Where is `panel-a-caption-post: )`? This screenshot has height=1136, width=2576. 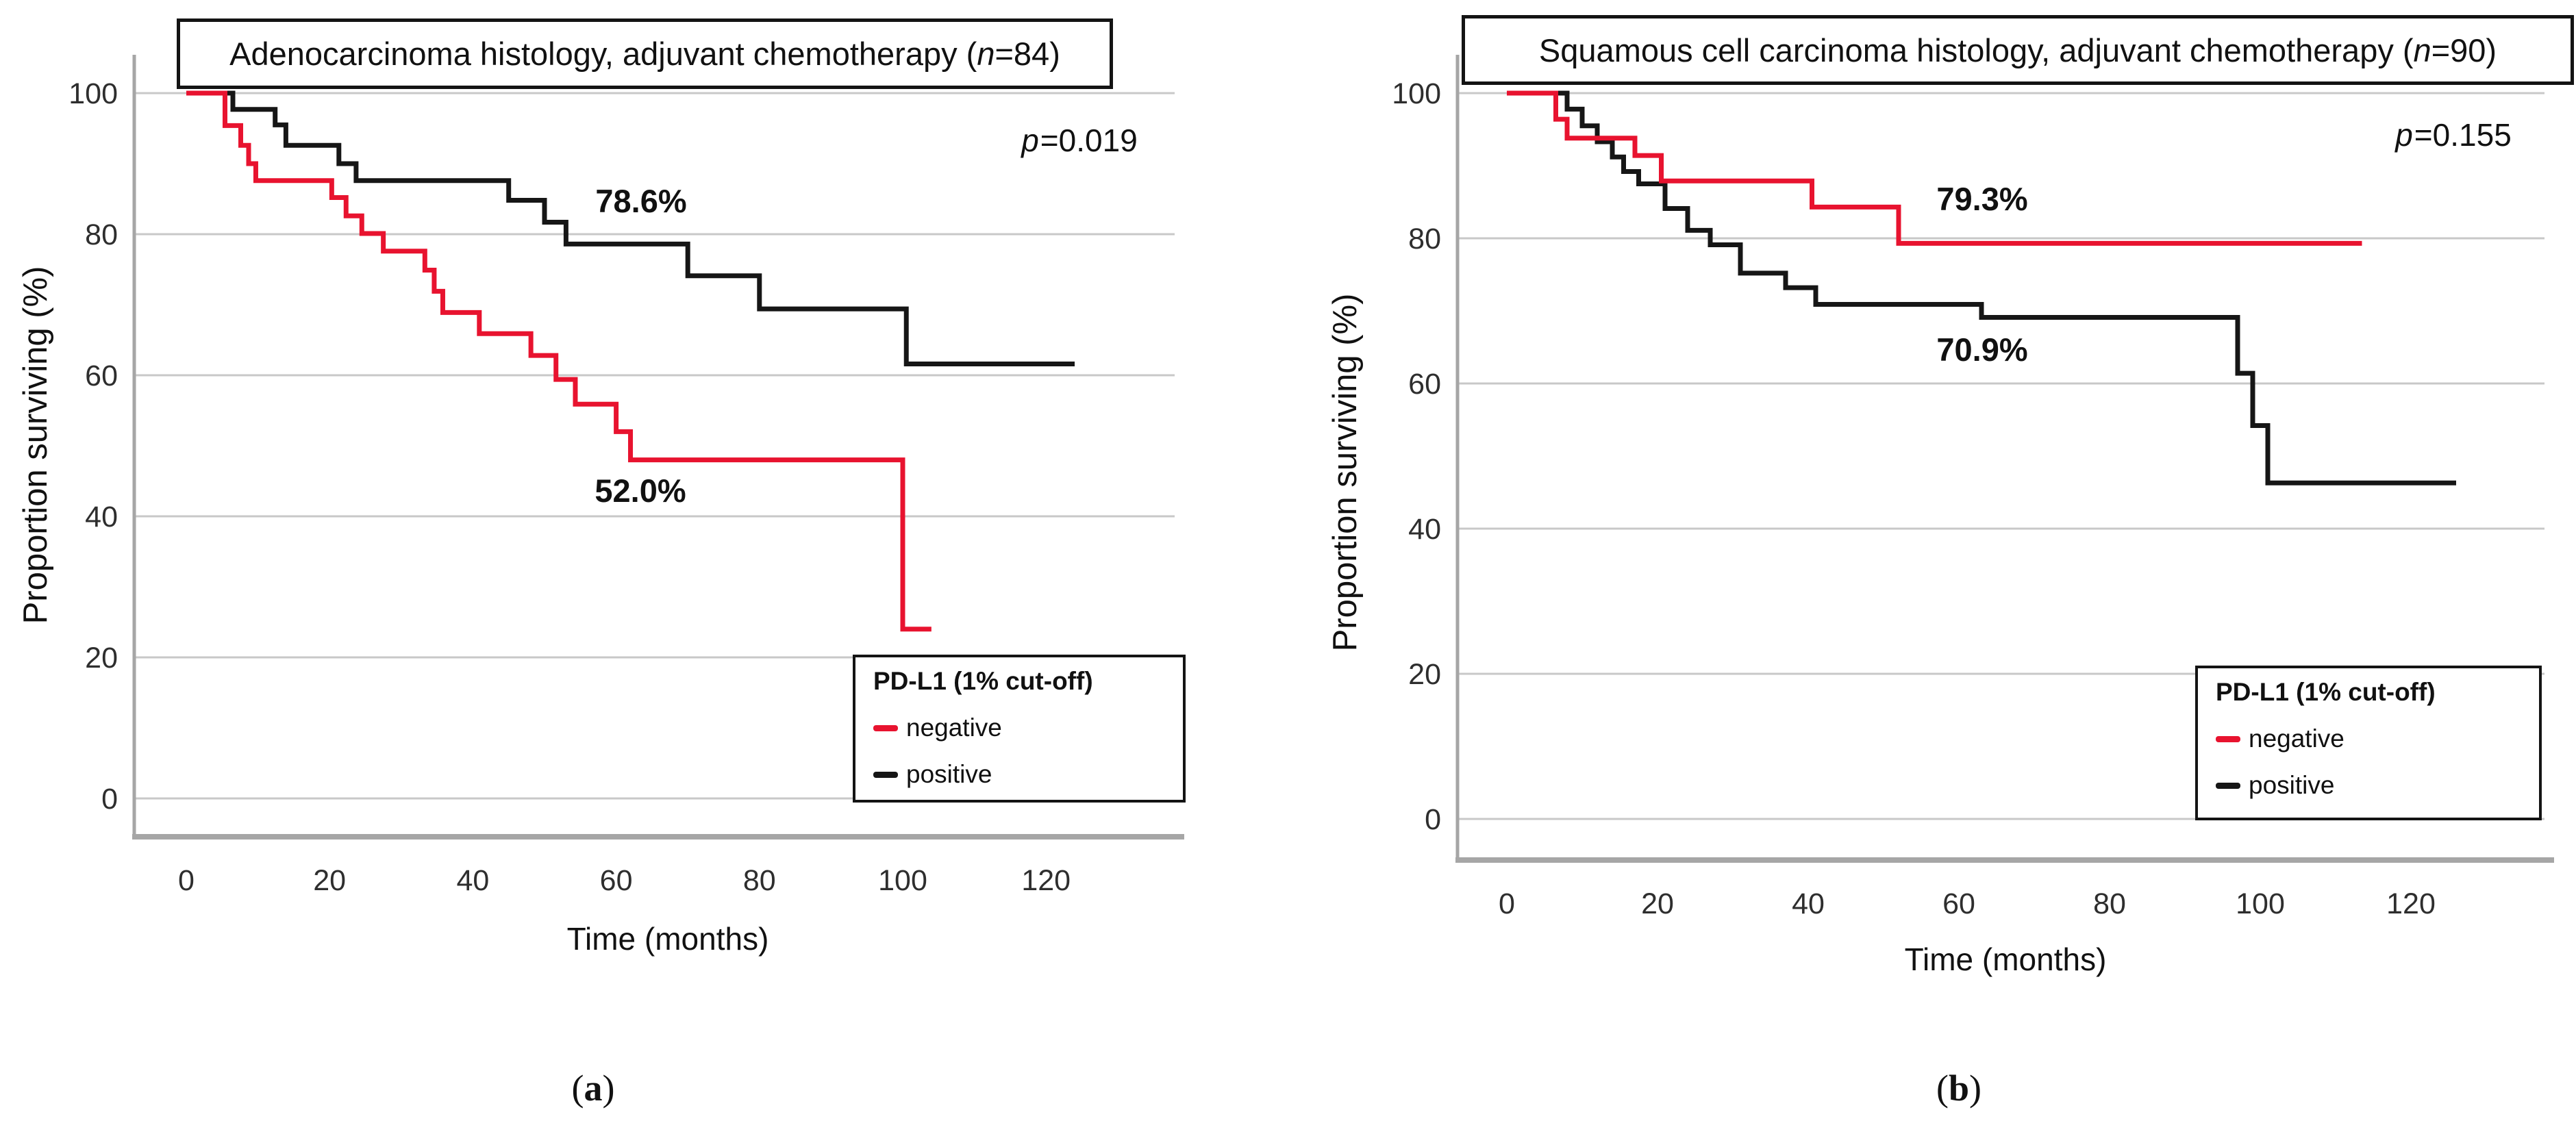 panel-a-caption-post: ) is located at coordinates (608, 1088).